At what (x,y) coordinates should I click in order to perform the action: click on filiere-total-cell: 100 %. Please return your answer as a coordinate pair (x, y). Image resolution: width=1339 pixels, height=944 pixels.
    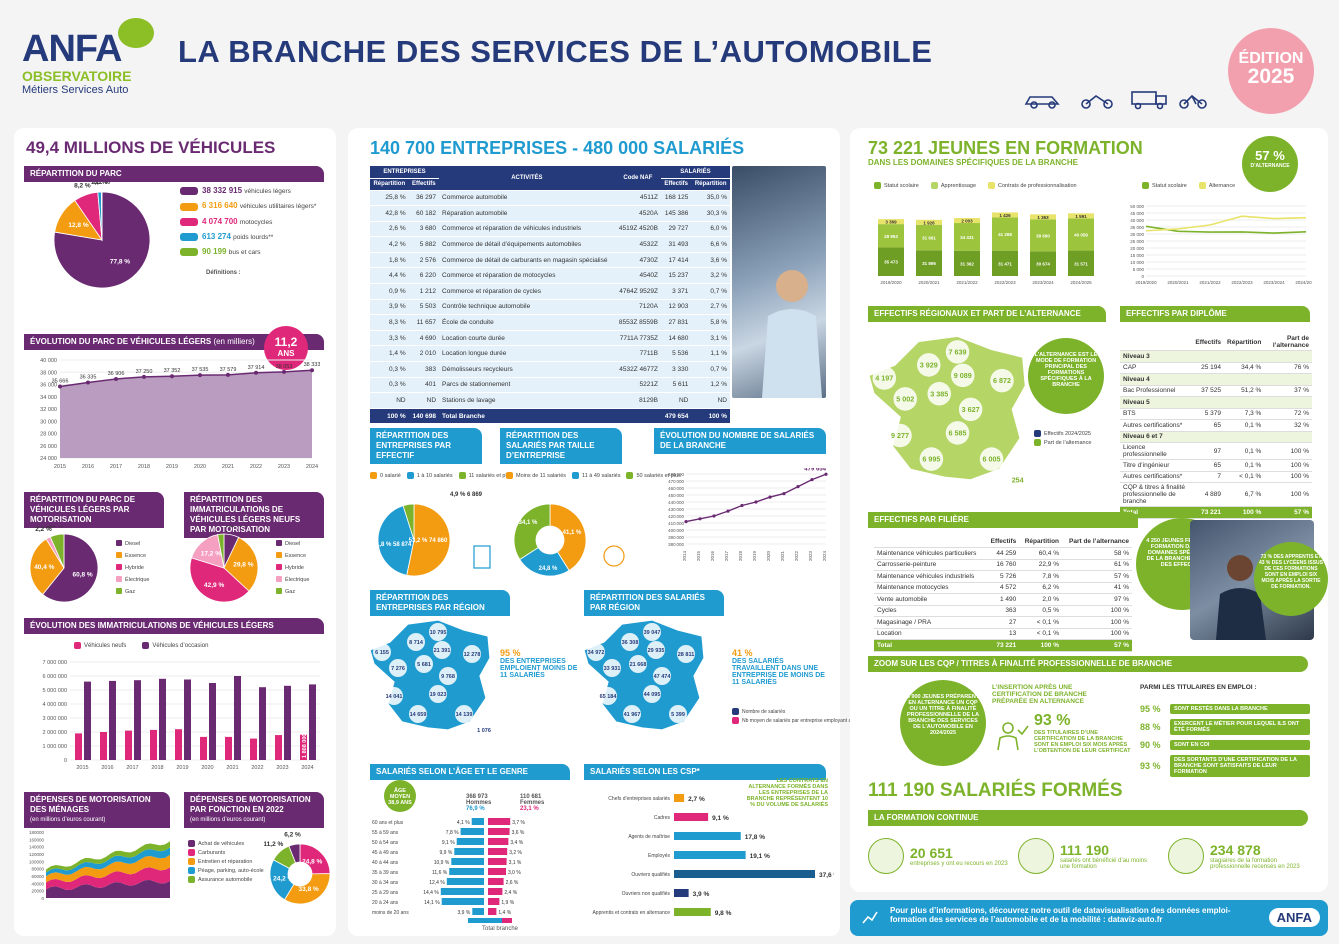
    Looking at the image, I should click on (1041, 645).